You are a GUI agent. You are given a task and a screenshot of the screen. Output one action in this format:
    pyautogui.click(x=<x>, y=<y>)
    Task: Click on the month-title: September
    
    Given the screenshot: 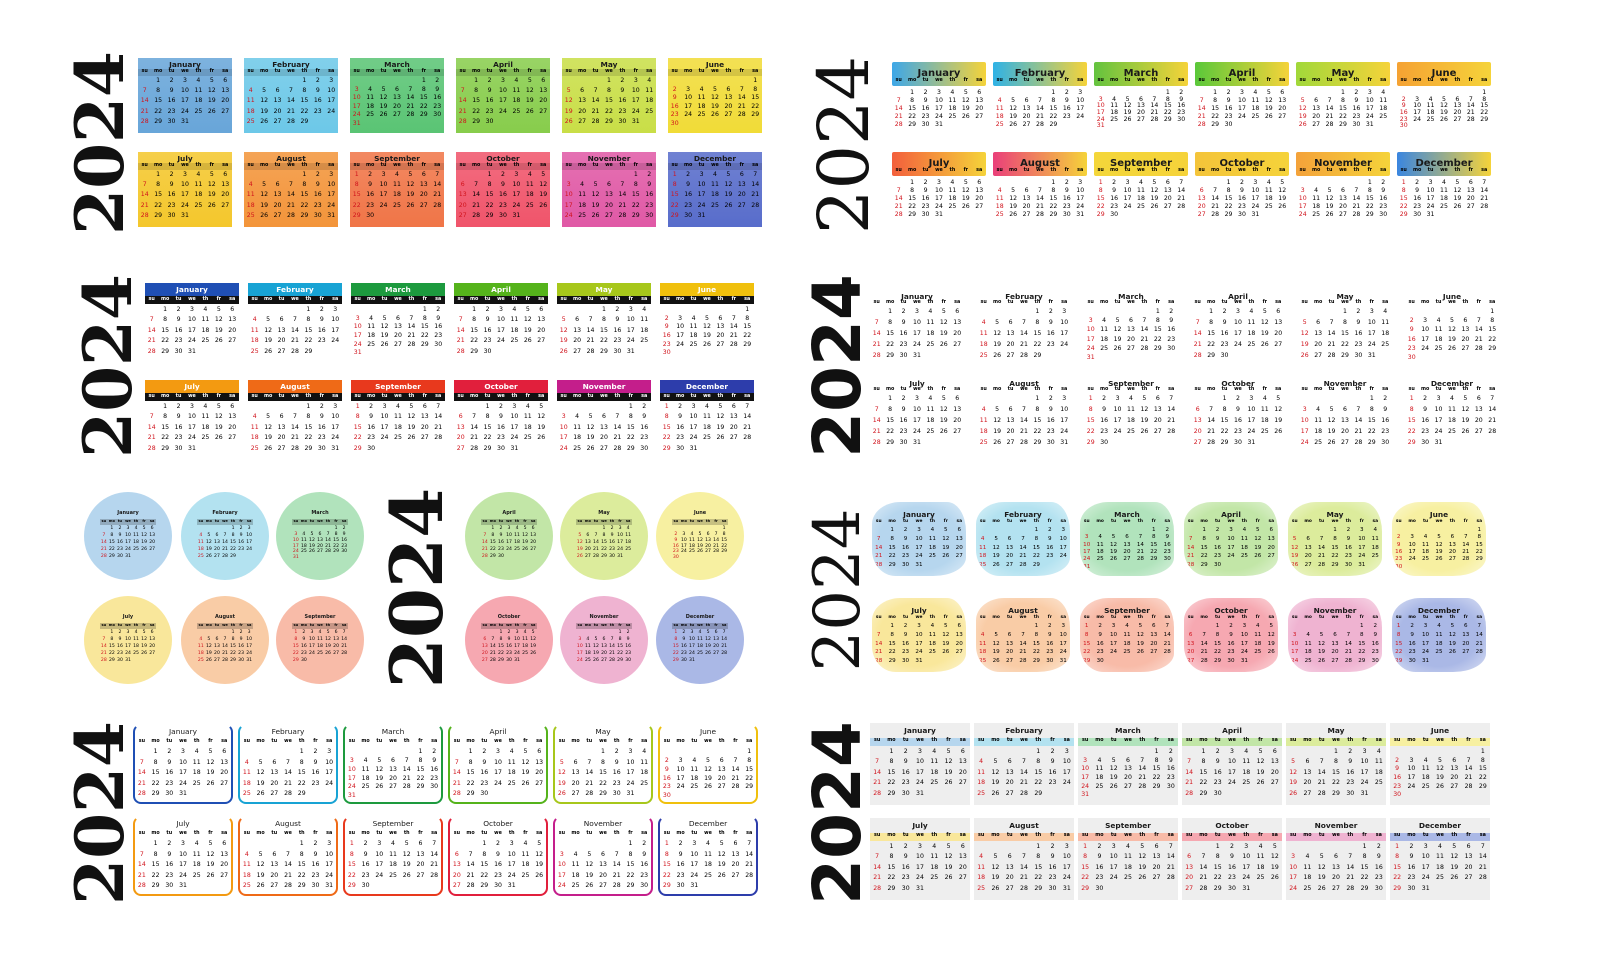 What is the action you would take?
    pyautogui.click(x=398, y=386)
    